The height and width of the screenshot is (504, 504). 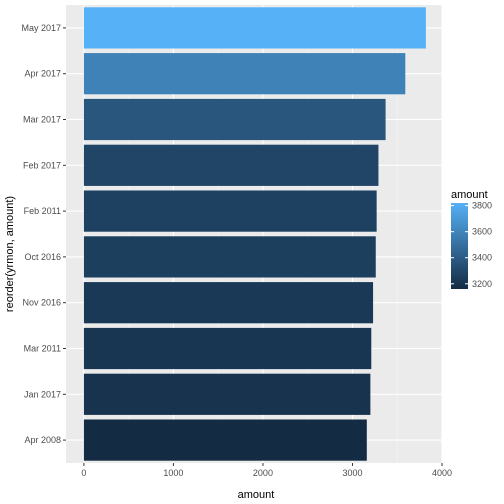 What do you see at coordinates (482, 232) in the screenshot?
I see `legend-tick-label: 3600` at bounding box center [482, 232].